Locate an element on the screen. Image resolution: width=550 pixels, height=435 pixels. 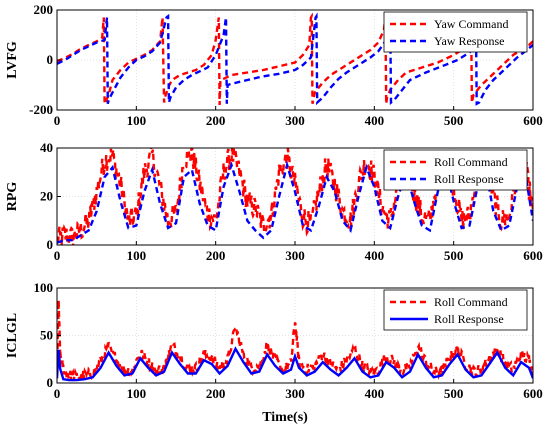
y-tick-label-3-1: 50 is located at coordinates (46, 335).